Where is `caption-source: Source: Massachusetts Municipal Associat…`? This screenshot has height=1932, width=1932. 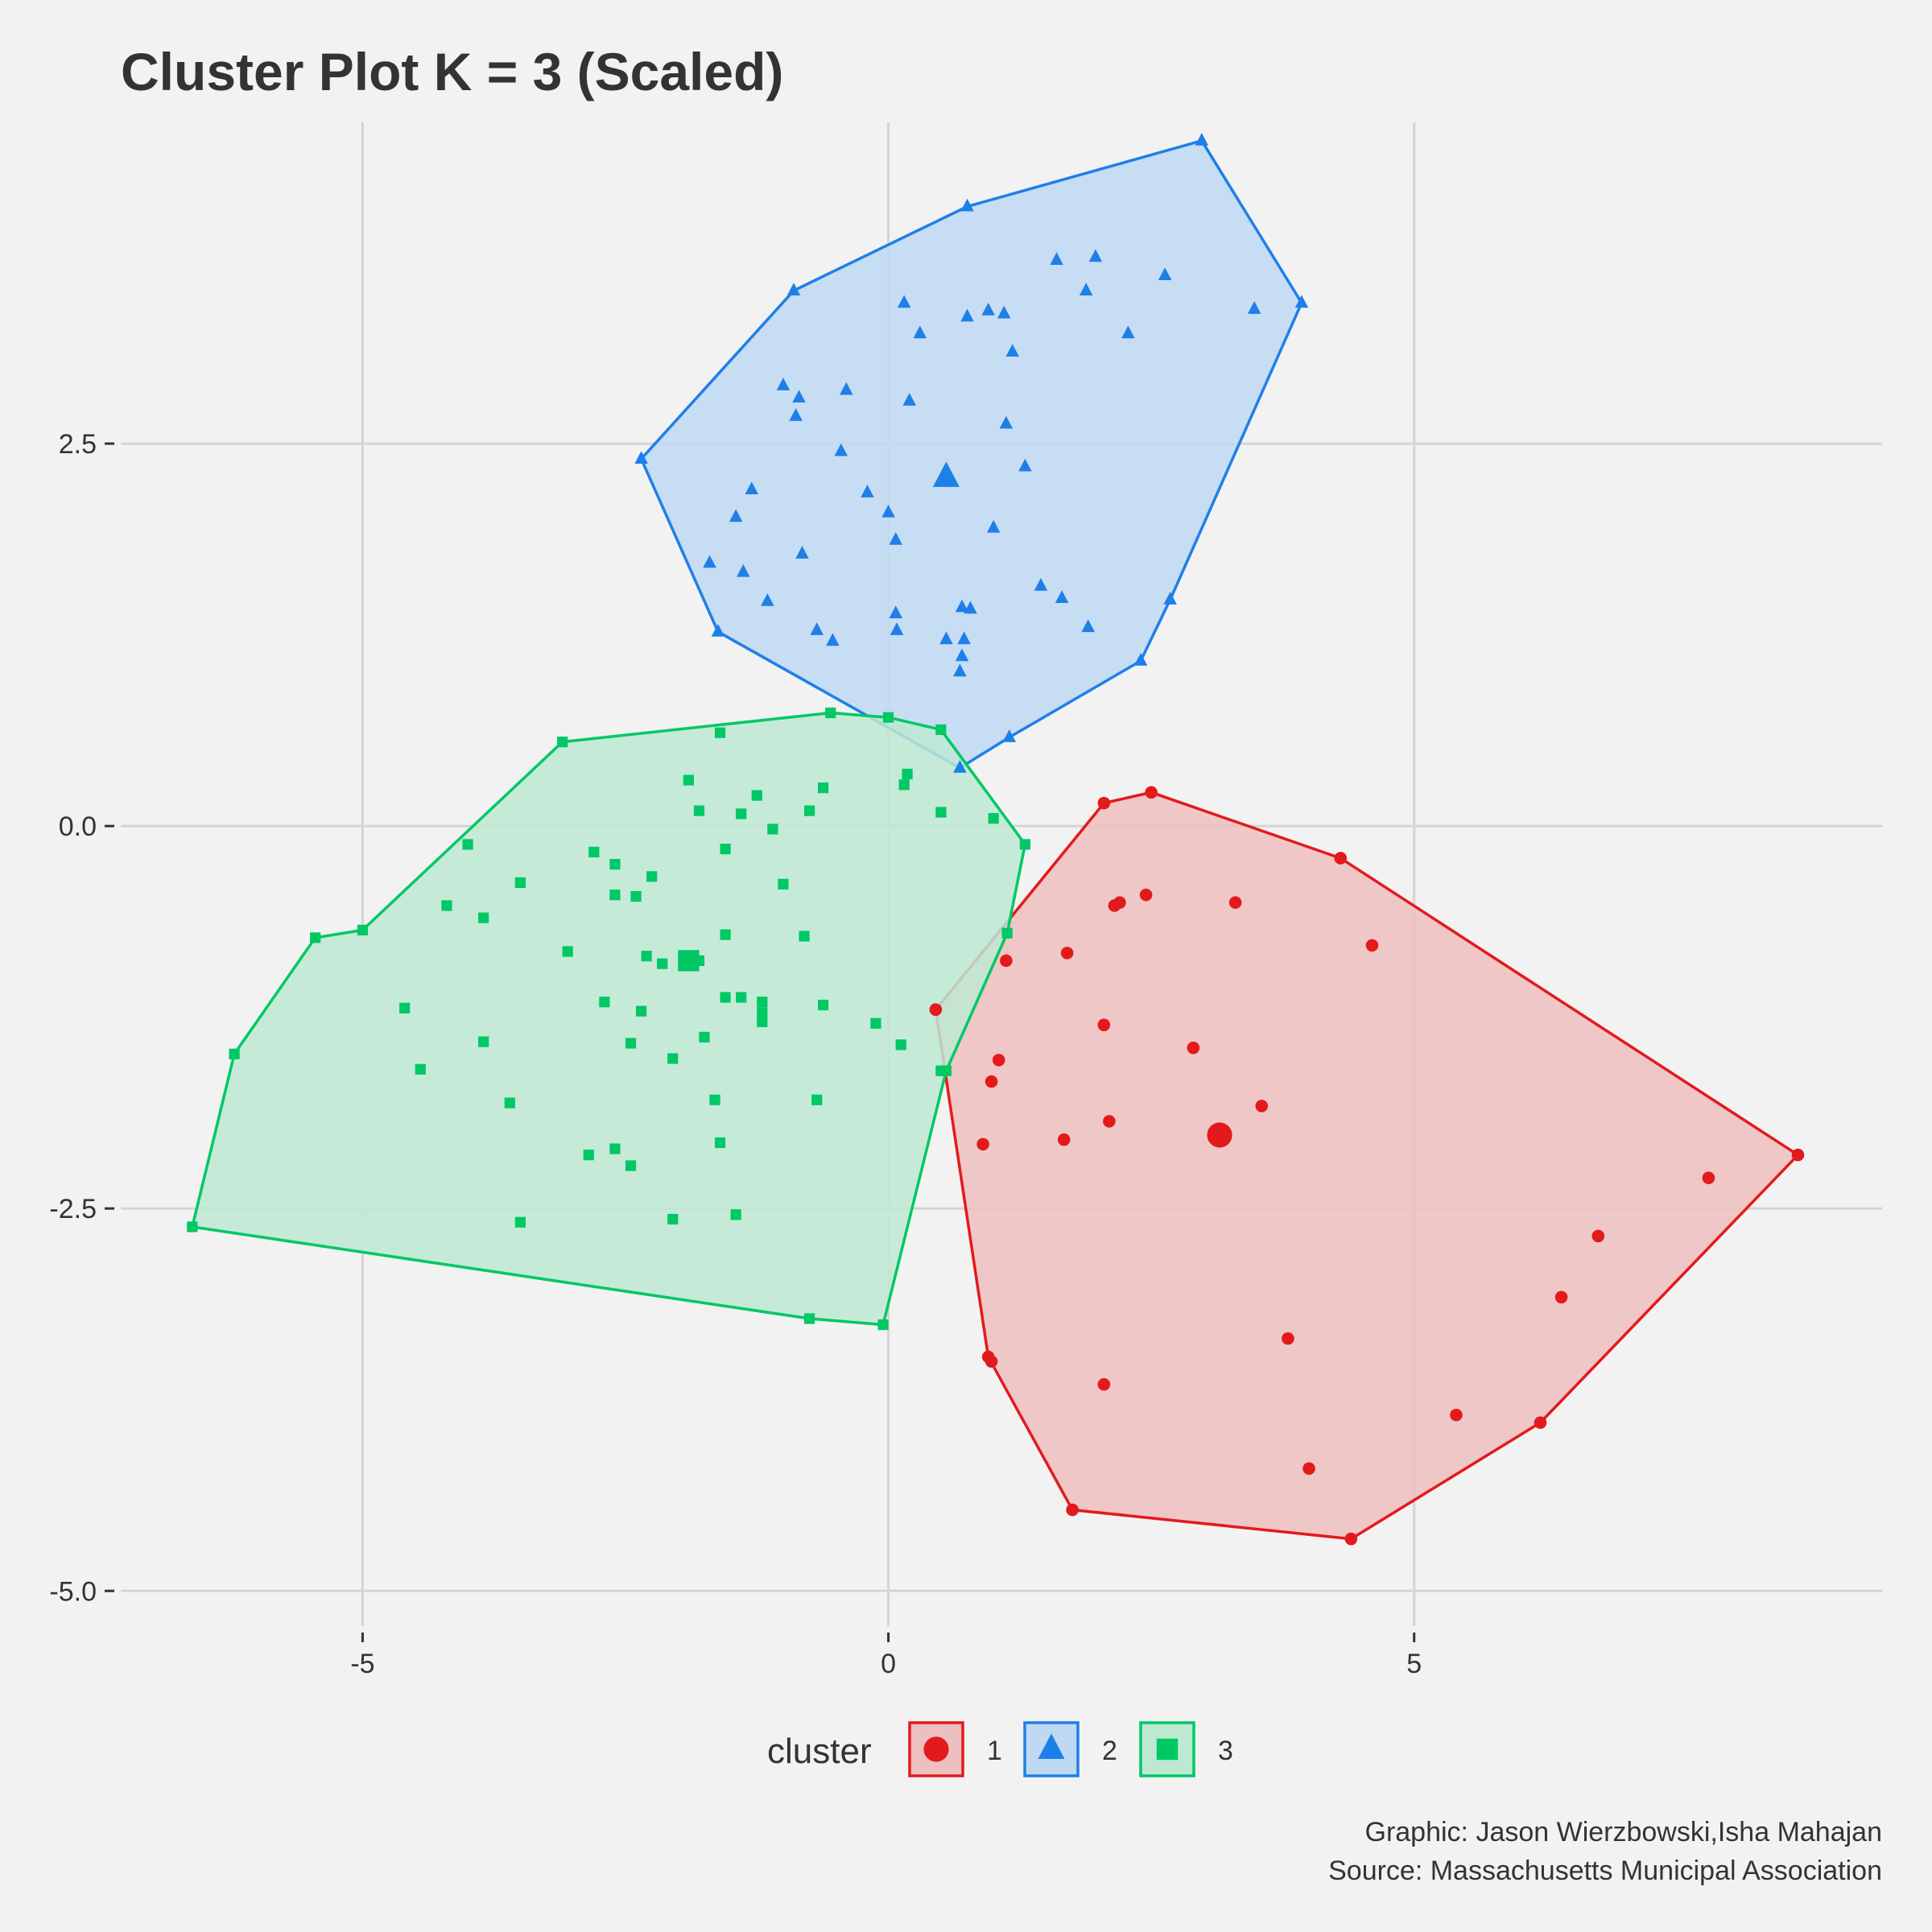
caption-source: Source: Massachusetts Municipal Associat… is located at coordinates (1605, 1871).